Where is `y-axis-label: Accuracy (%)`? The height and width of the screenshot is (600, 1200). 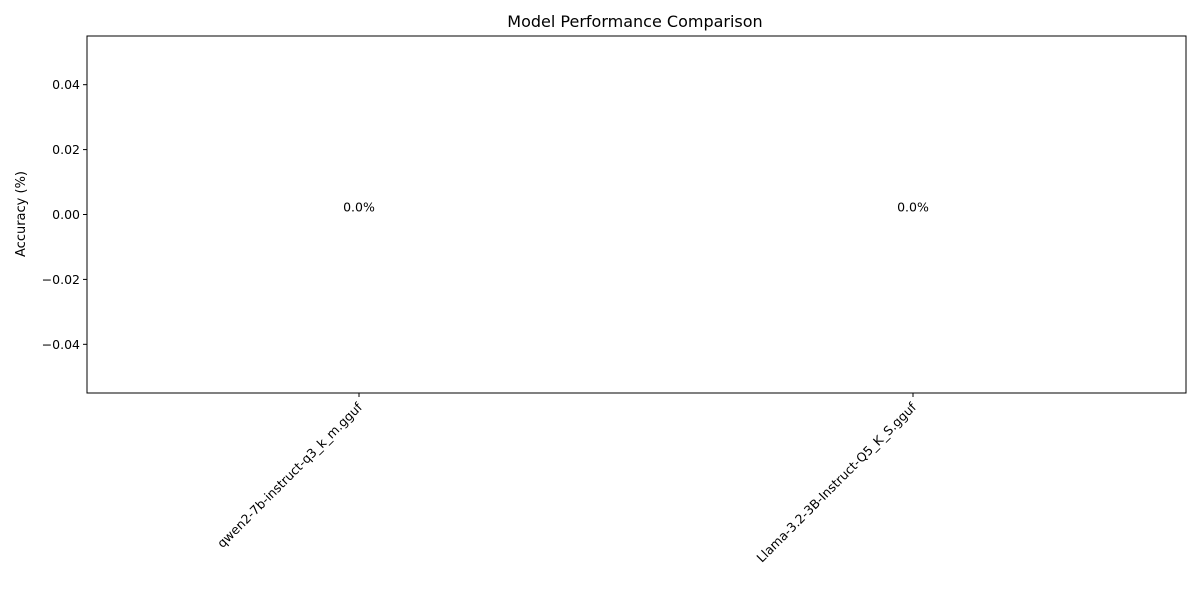
y-axis-label: Accuracy (%) is located at coordinates (21, 214).